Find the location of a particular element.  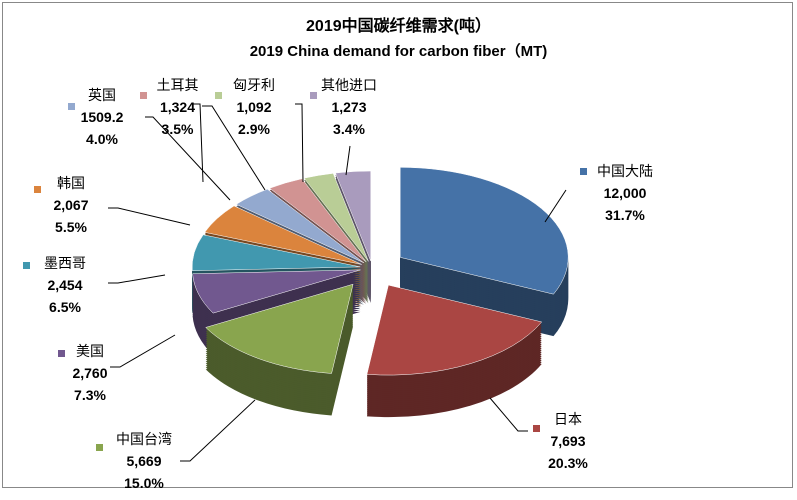

label-name: 墨西哥 is located at coordinates (65, 263).